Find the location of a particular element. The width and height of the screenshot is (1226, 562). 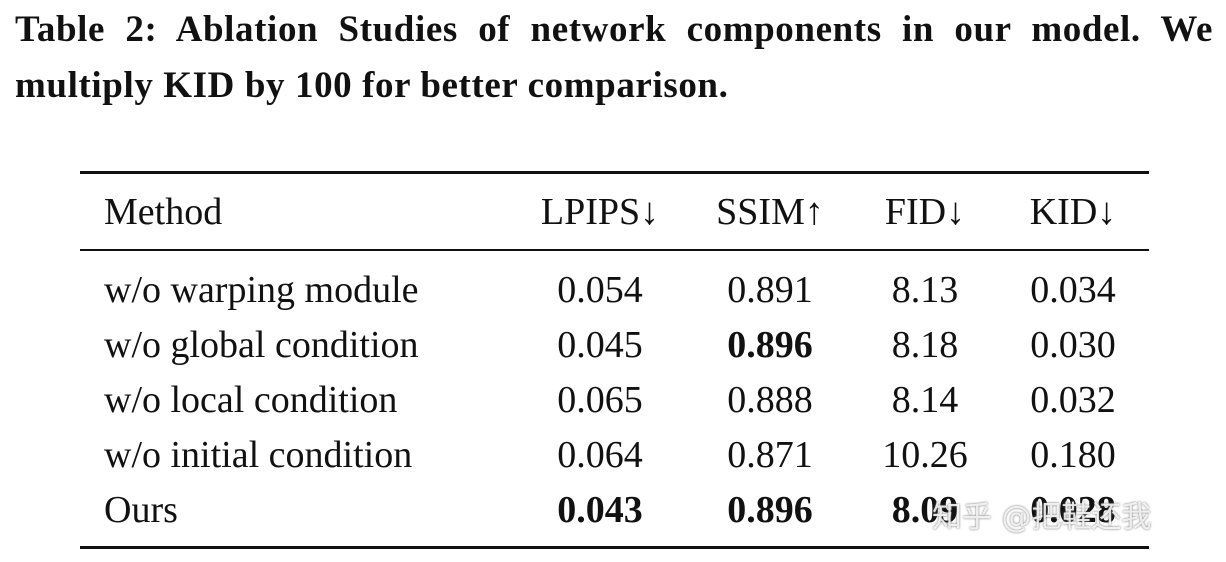

table-cell: 10.26 is located at coordinates (925, 455).